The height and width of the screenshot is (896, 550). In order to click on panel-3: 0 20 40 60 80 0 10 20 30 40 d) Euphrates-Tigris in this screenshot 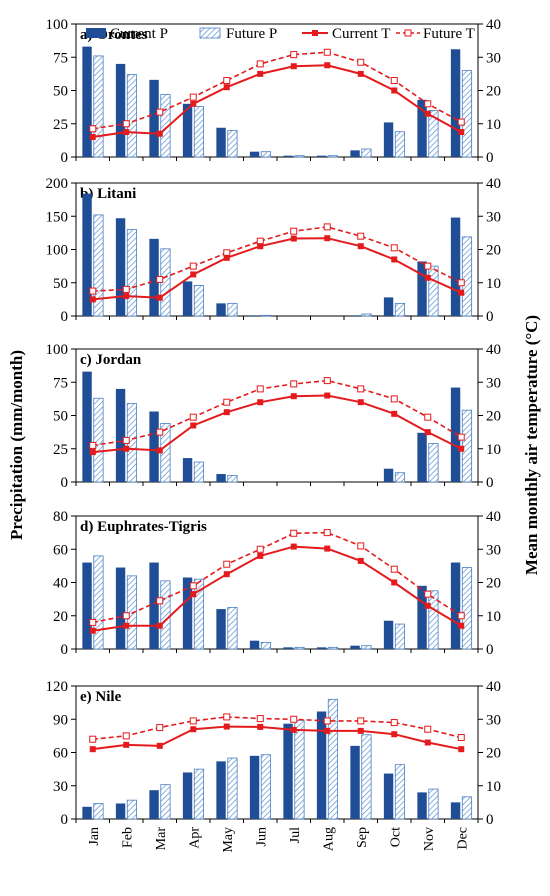, I will do `click(277, 583)`.